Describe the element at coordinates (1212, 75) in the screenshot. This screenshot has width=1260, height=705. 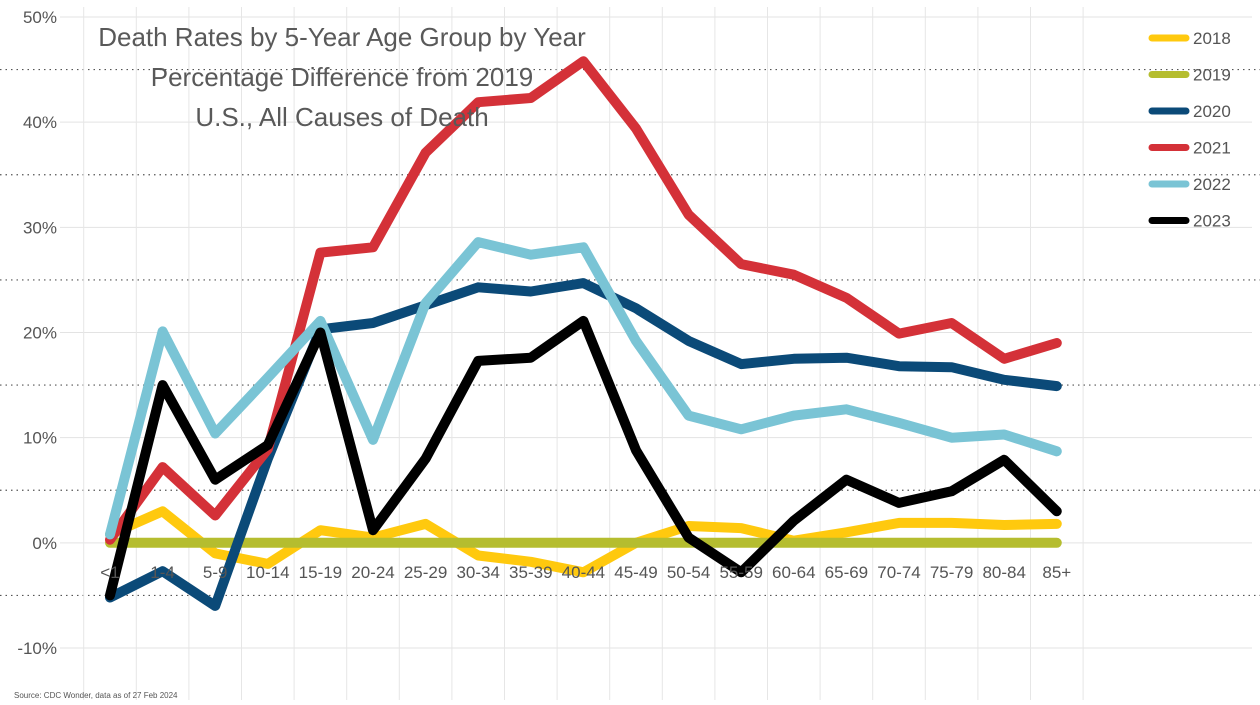
I see `legend-label-2019: 2019` at that location.